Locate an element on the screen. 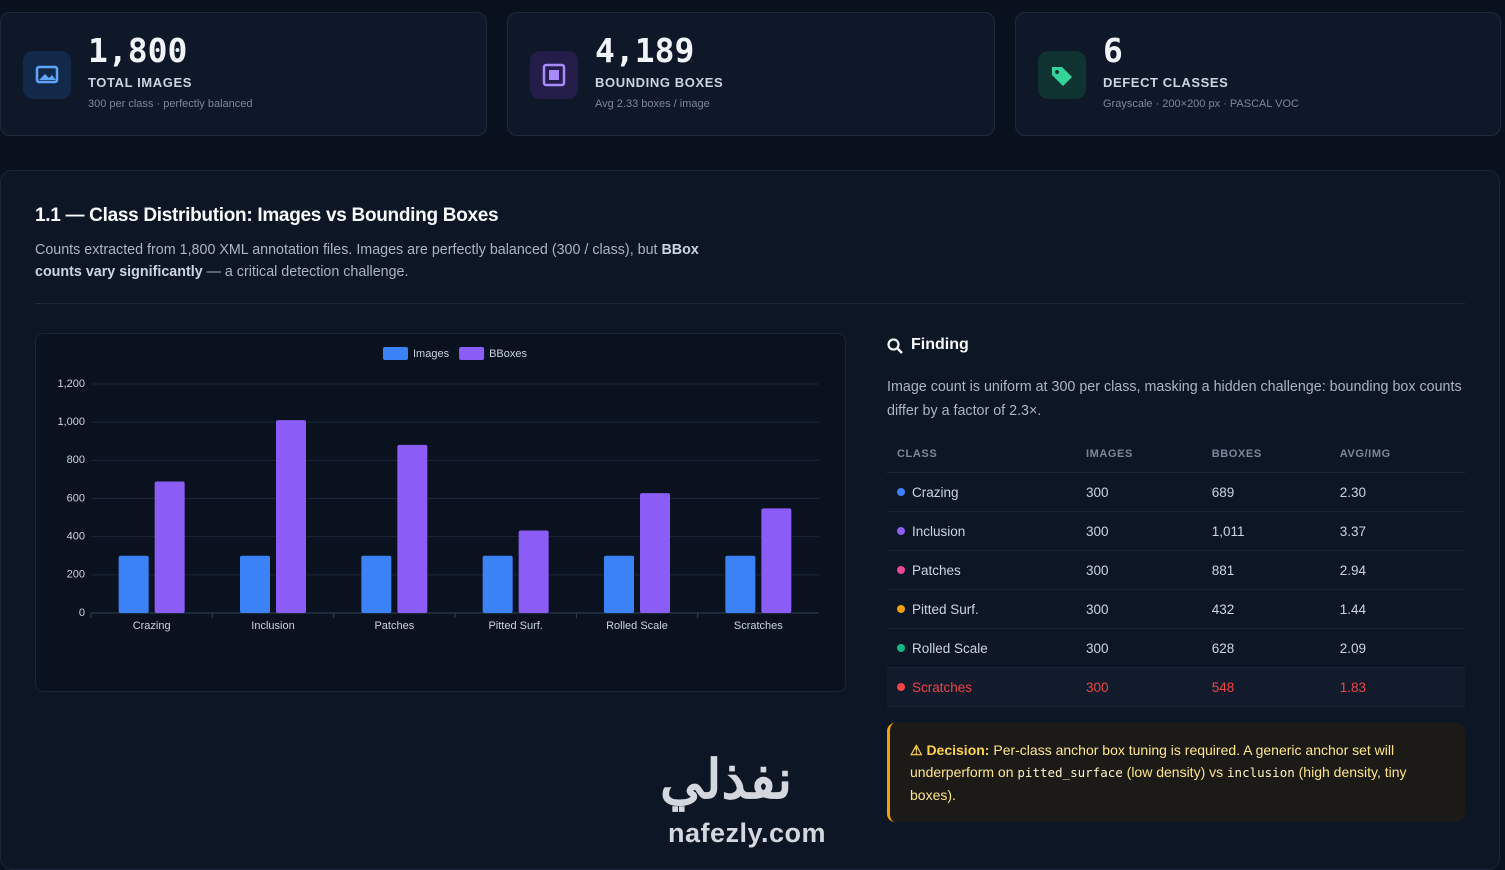  cell-text: Pitted Surf. is located at coordinates (945, 609).